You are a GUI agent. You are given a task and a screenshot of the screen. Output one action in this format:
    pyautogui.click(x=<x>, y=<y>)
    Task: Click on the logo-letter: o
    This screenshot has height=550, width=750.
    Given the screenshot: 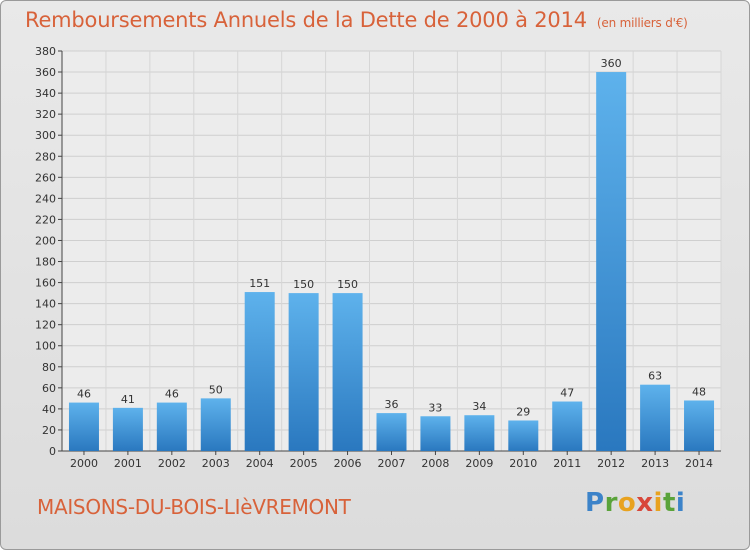 What is the action you would take?
    pyautogui.click(x=627, y=503)
    